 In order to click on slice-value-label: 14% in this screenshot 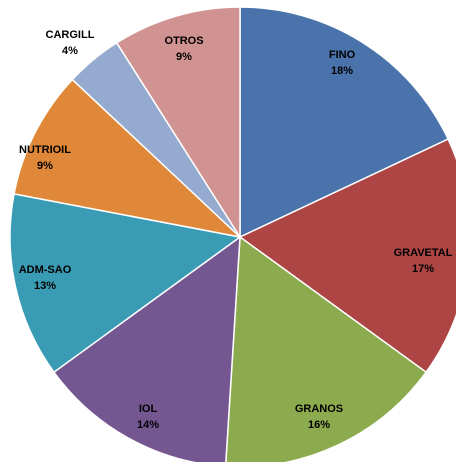, I will do `click(148, 425)`.